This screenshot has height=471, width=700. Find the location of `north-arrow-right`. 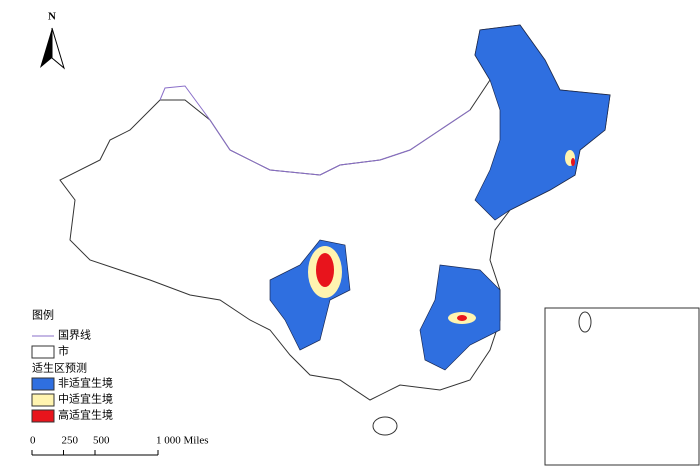

north-arrow-right is located at coordinates (58, 48).